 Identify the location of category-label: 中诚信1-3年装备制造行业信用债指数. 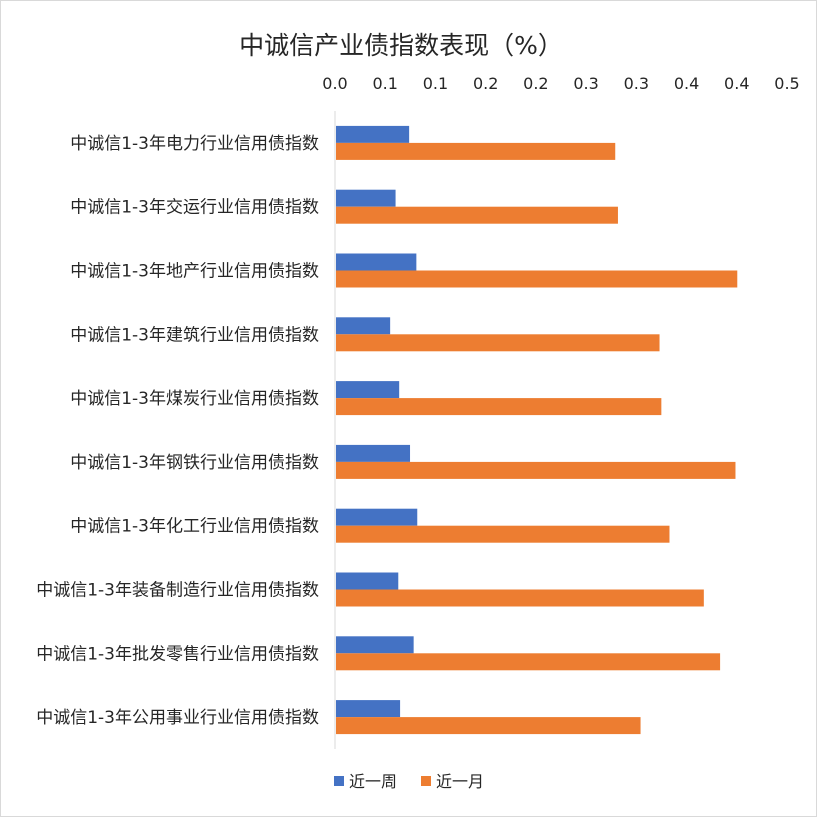
(177, 591).